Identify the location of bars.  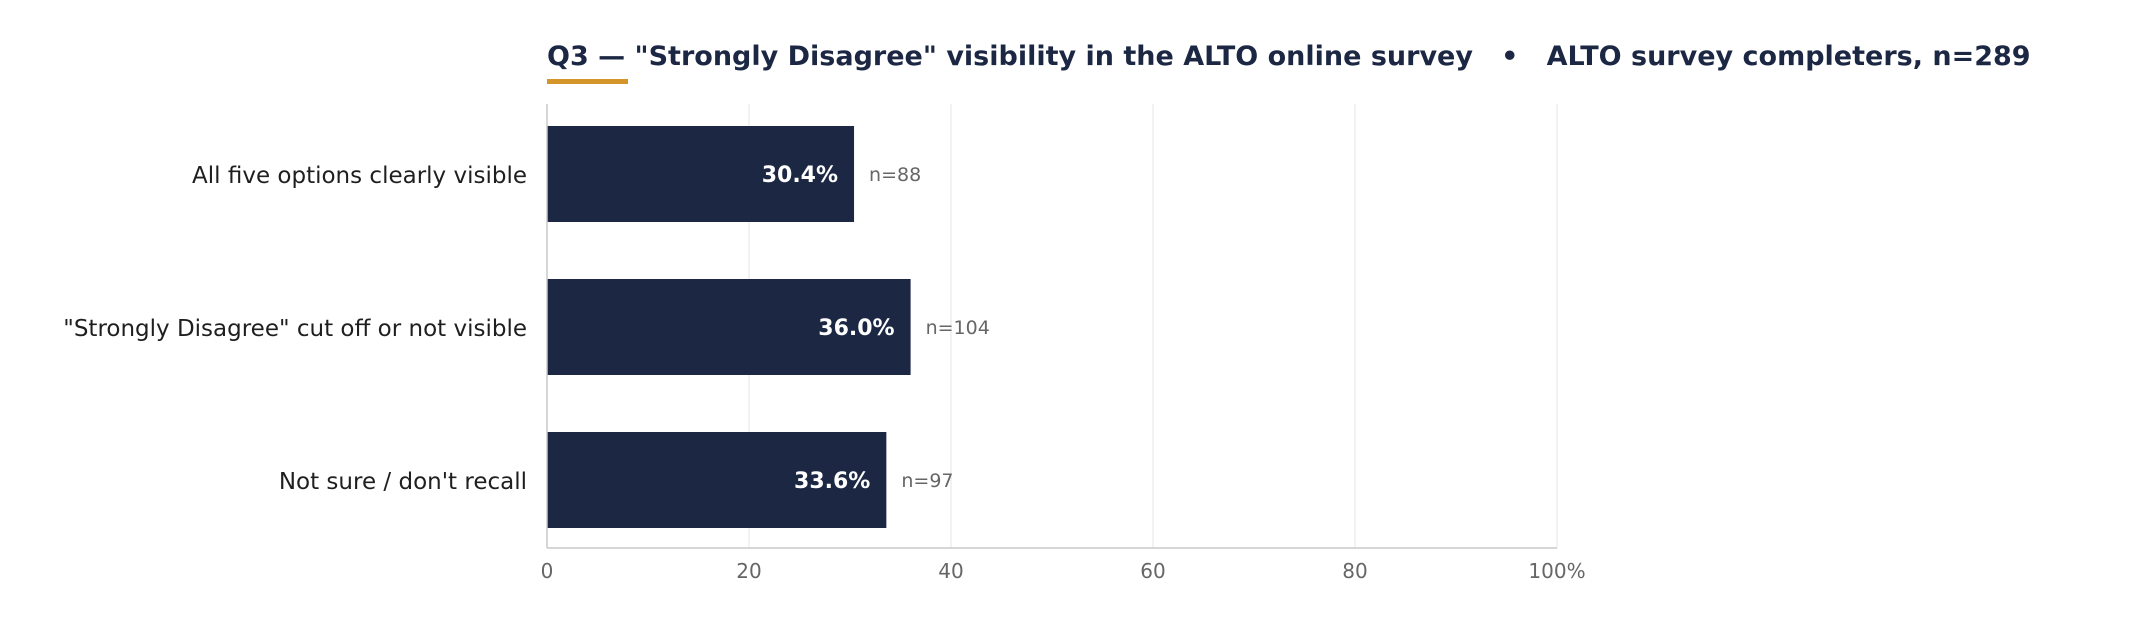
(729, 327).